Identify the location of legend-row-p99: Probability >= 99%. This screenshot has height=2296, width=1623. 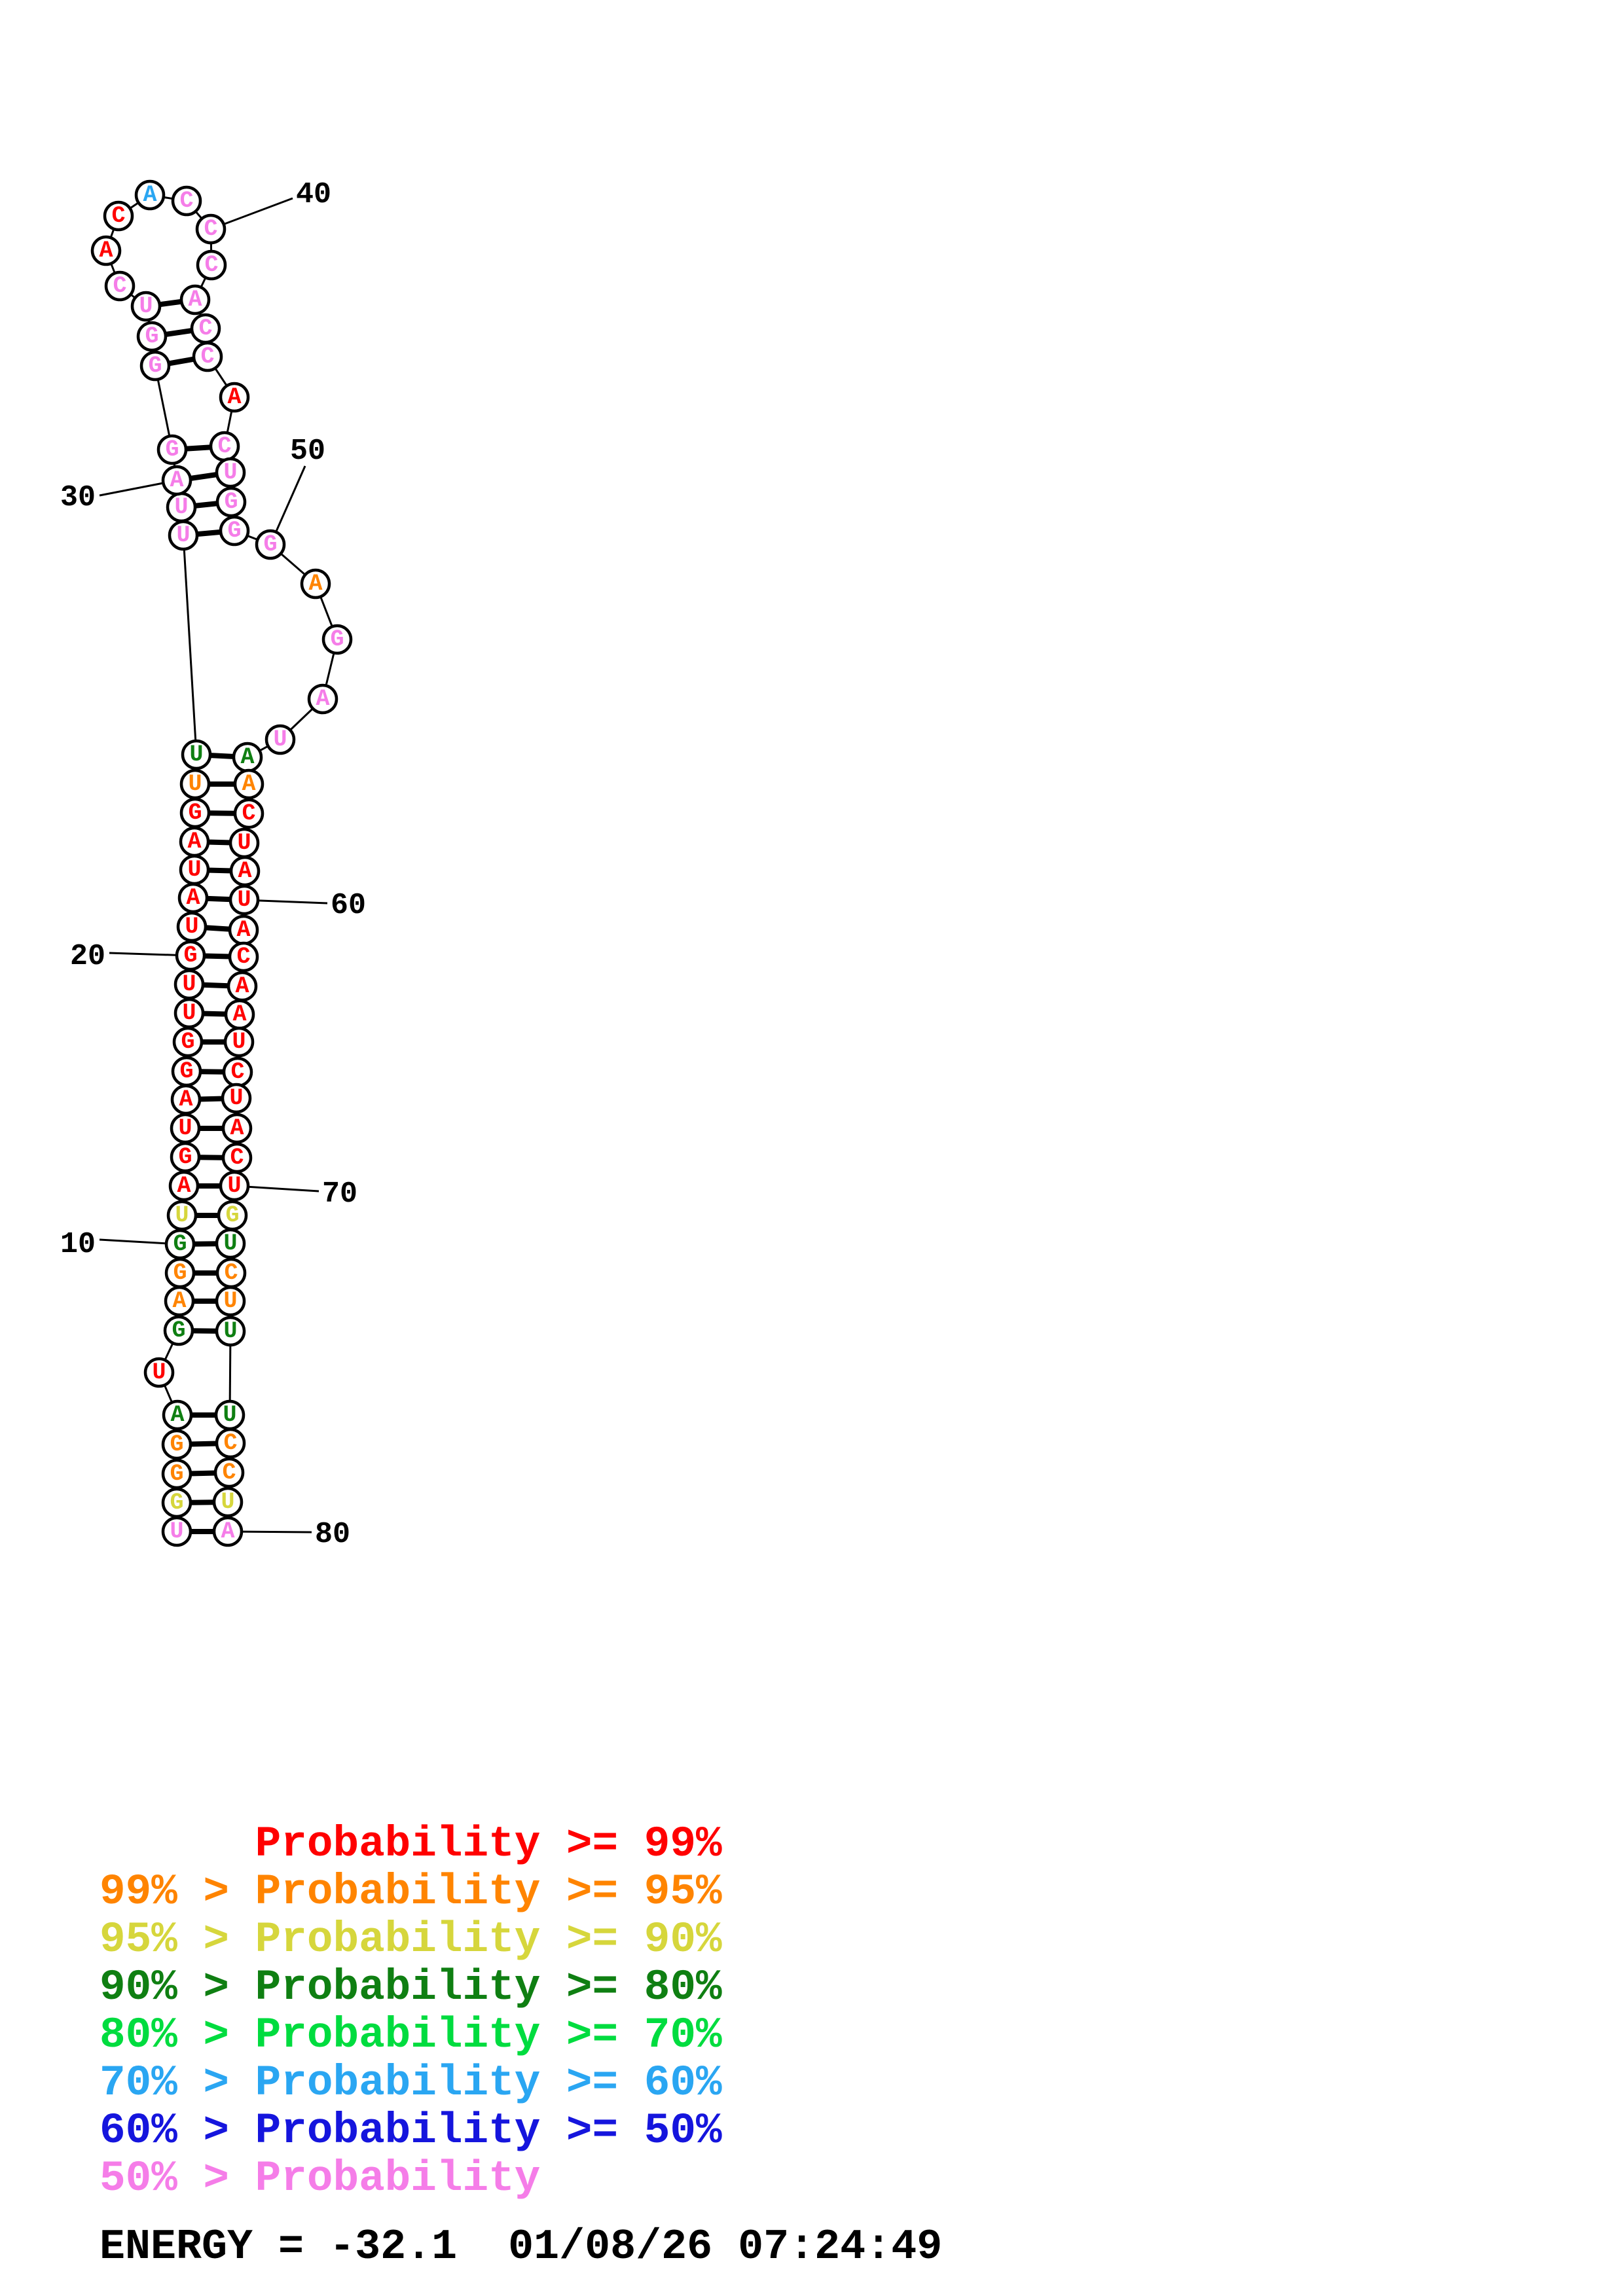
(411, 1844).